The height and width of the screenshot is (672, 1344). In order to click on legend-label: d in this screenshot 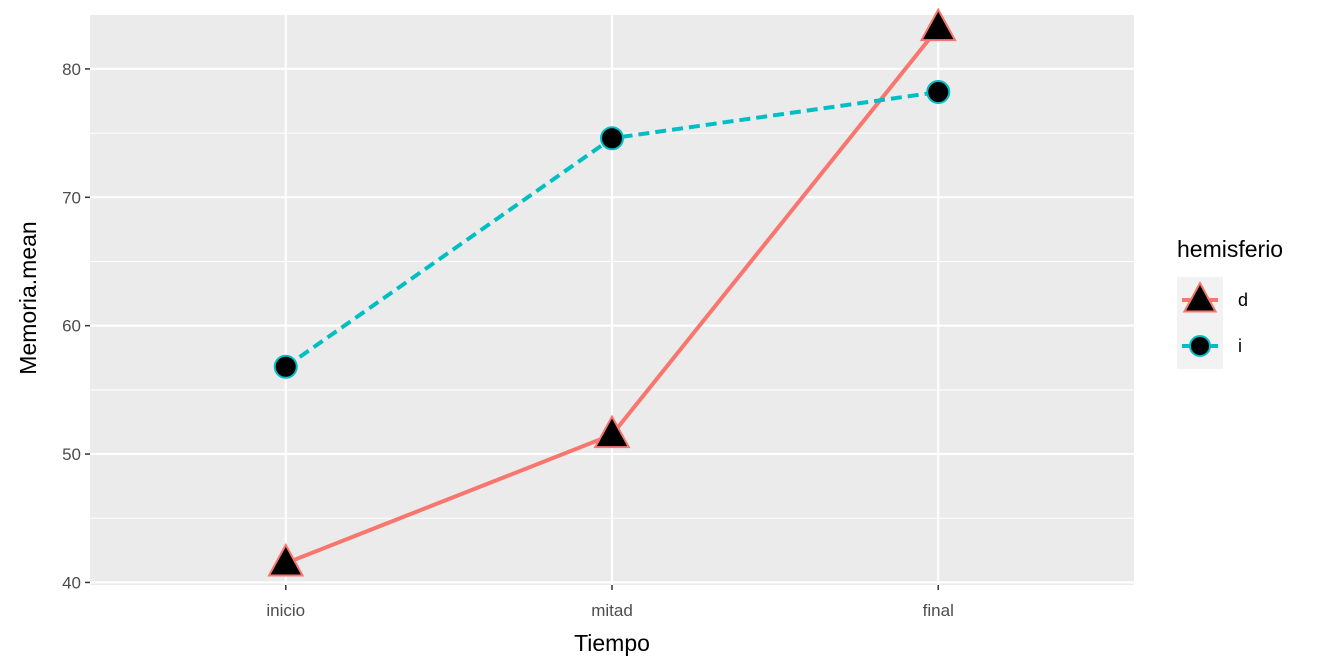, I will do `click(1243, 300)`.